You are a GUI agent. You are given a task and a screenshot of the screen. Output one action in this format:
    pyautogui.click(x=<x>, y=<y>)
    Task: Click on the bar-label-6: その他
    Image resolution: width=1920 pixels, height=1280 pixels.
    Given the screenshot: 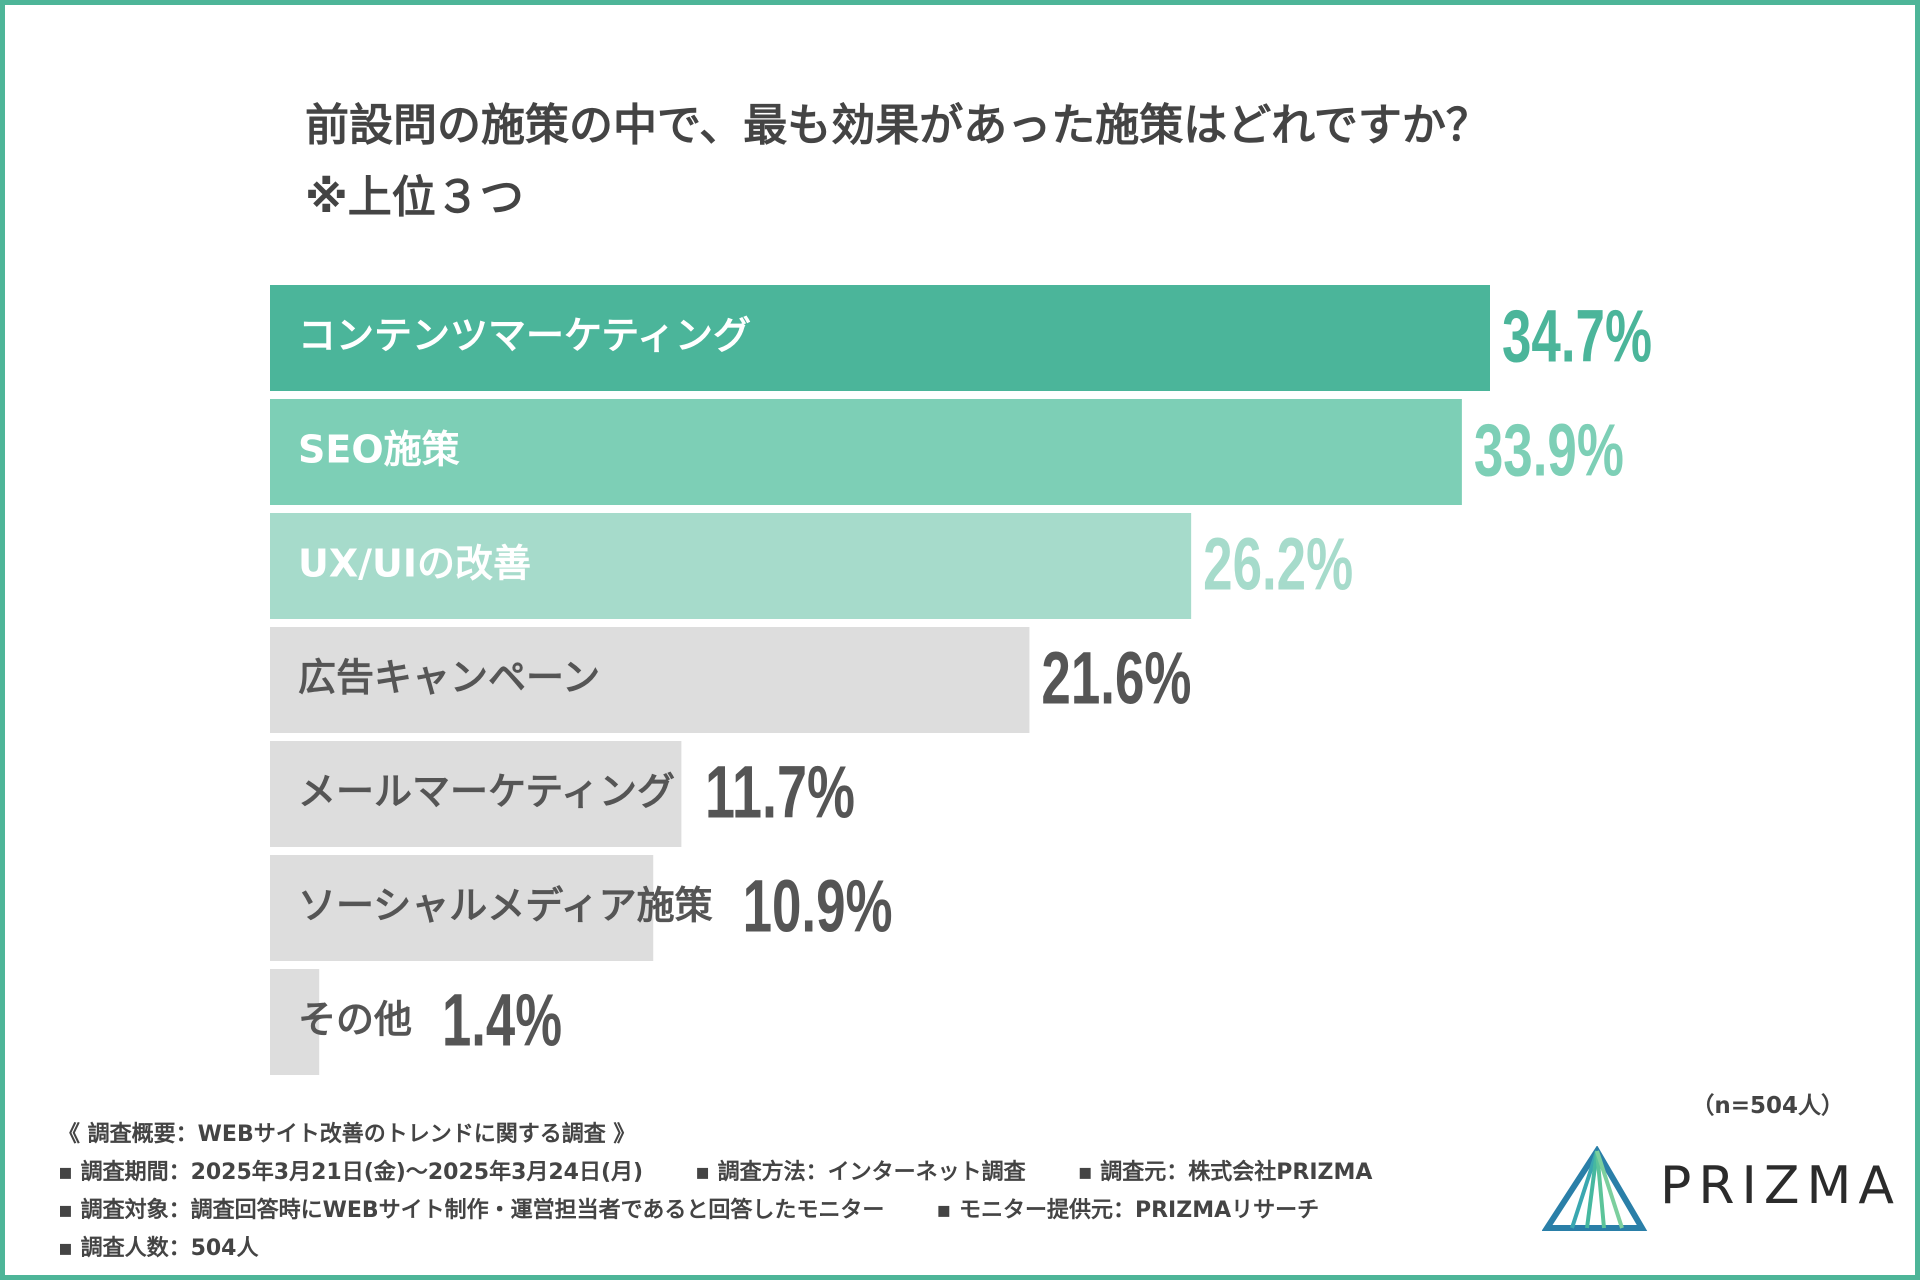 What is the action you would take?
    pyautogui.click(x=355, y=1020)
    